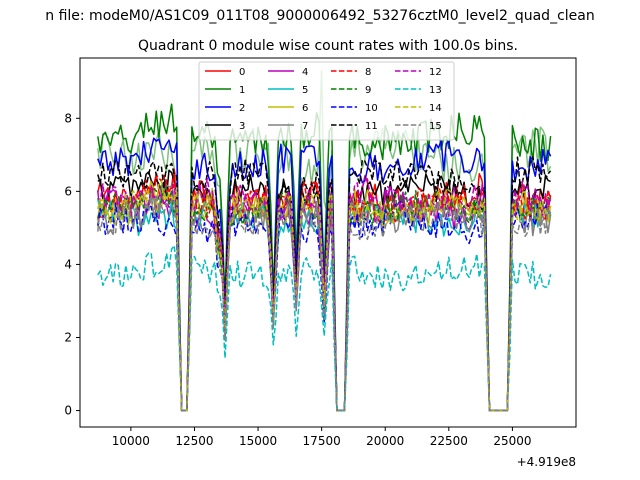  I want to click on x-tick-label-2: 15000, so click(258, 441).